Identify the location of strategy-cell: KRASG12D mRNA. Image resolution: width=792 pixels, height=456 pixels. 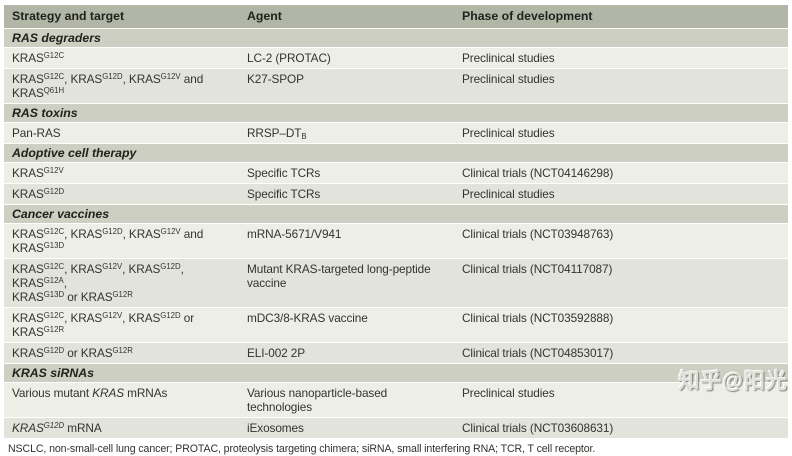
(121, 428).